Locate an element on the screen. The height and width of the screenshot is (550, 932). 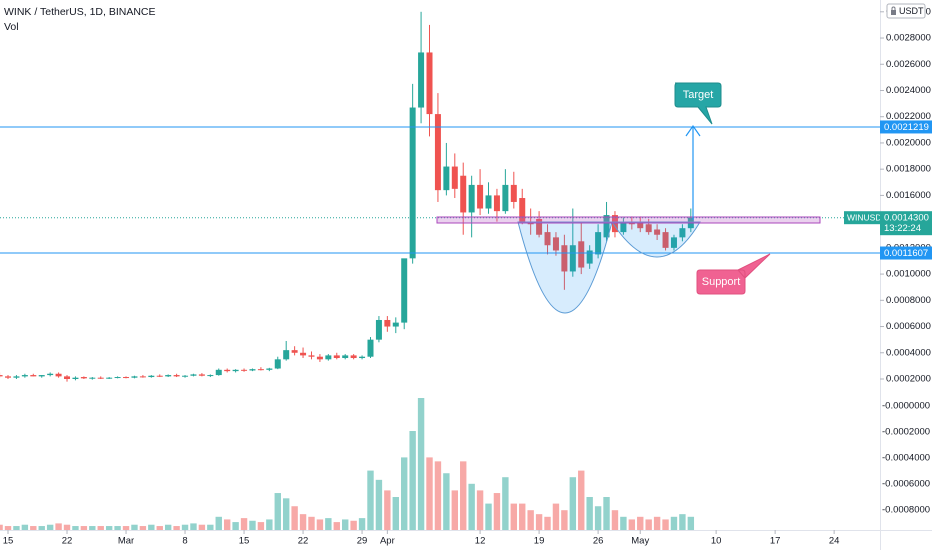
cup-shape is located at coordinates (565, 267).